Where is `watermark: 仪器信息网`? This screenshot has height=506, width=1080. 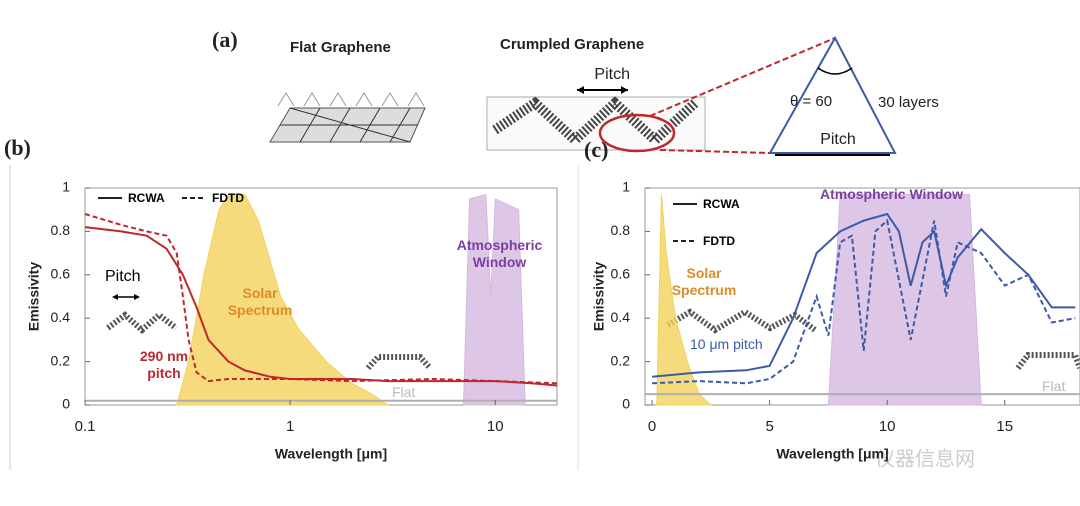
watermark: 仪器信息网 is located at coordinates (925, 458).